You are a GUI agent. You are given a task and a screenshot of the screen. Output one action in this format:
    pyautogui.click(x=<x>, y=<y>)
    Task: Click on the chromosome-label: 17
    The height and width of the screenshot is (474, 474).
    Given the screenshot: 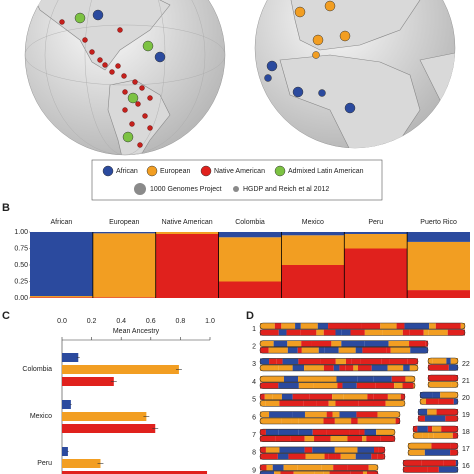 What is the action you would take?
    pyautogui.click(x=466, y=449)
    